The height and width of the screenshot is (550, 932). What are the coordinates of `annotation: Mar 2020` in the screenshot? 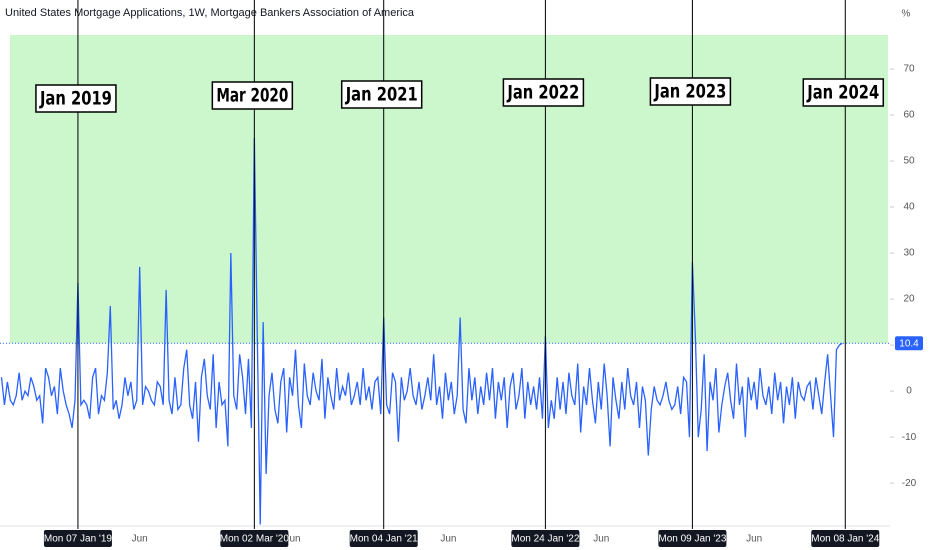 It's located at (252, 95).